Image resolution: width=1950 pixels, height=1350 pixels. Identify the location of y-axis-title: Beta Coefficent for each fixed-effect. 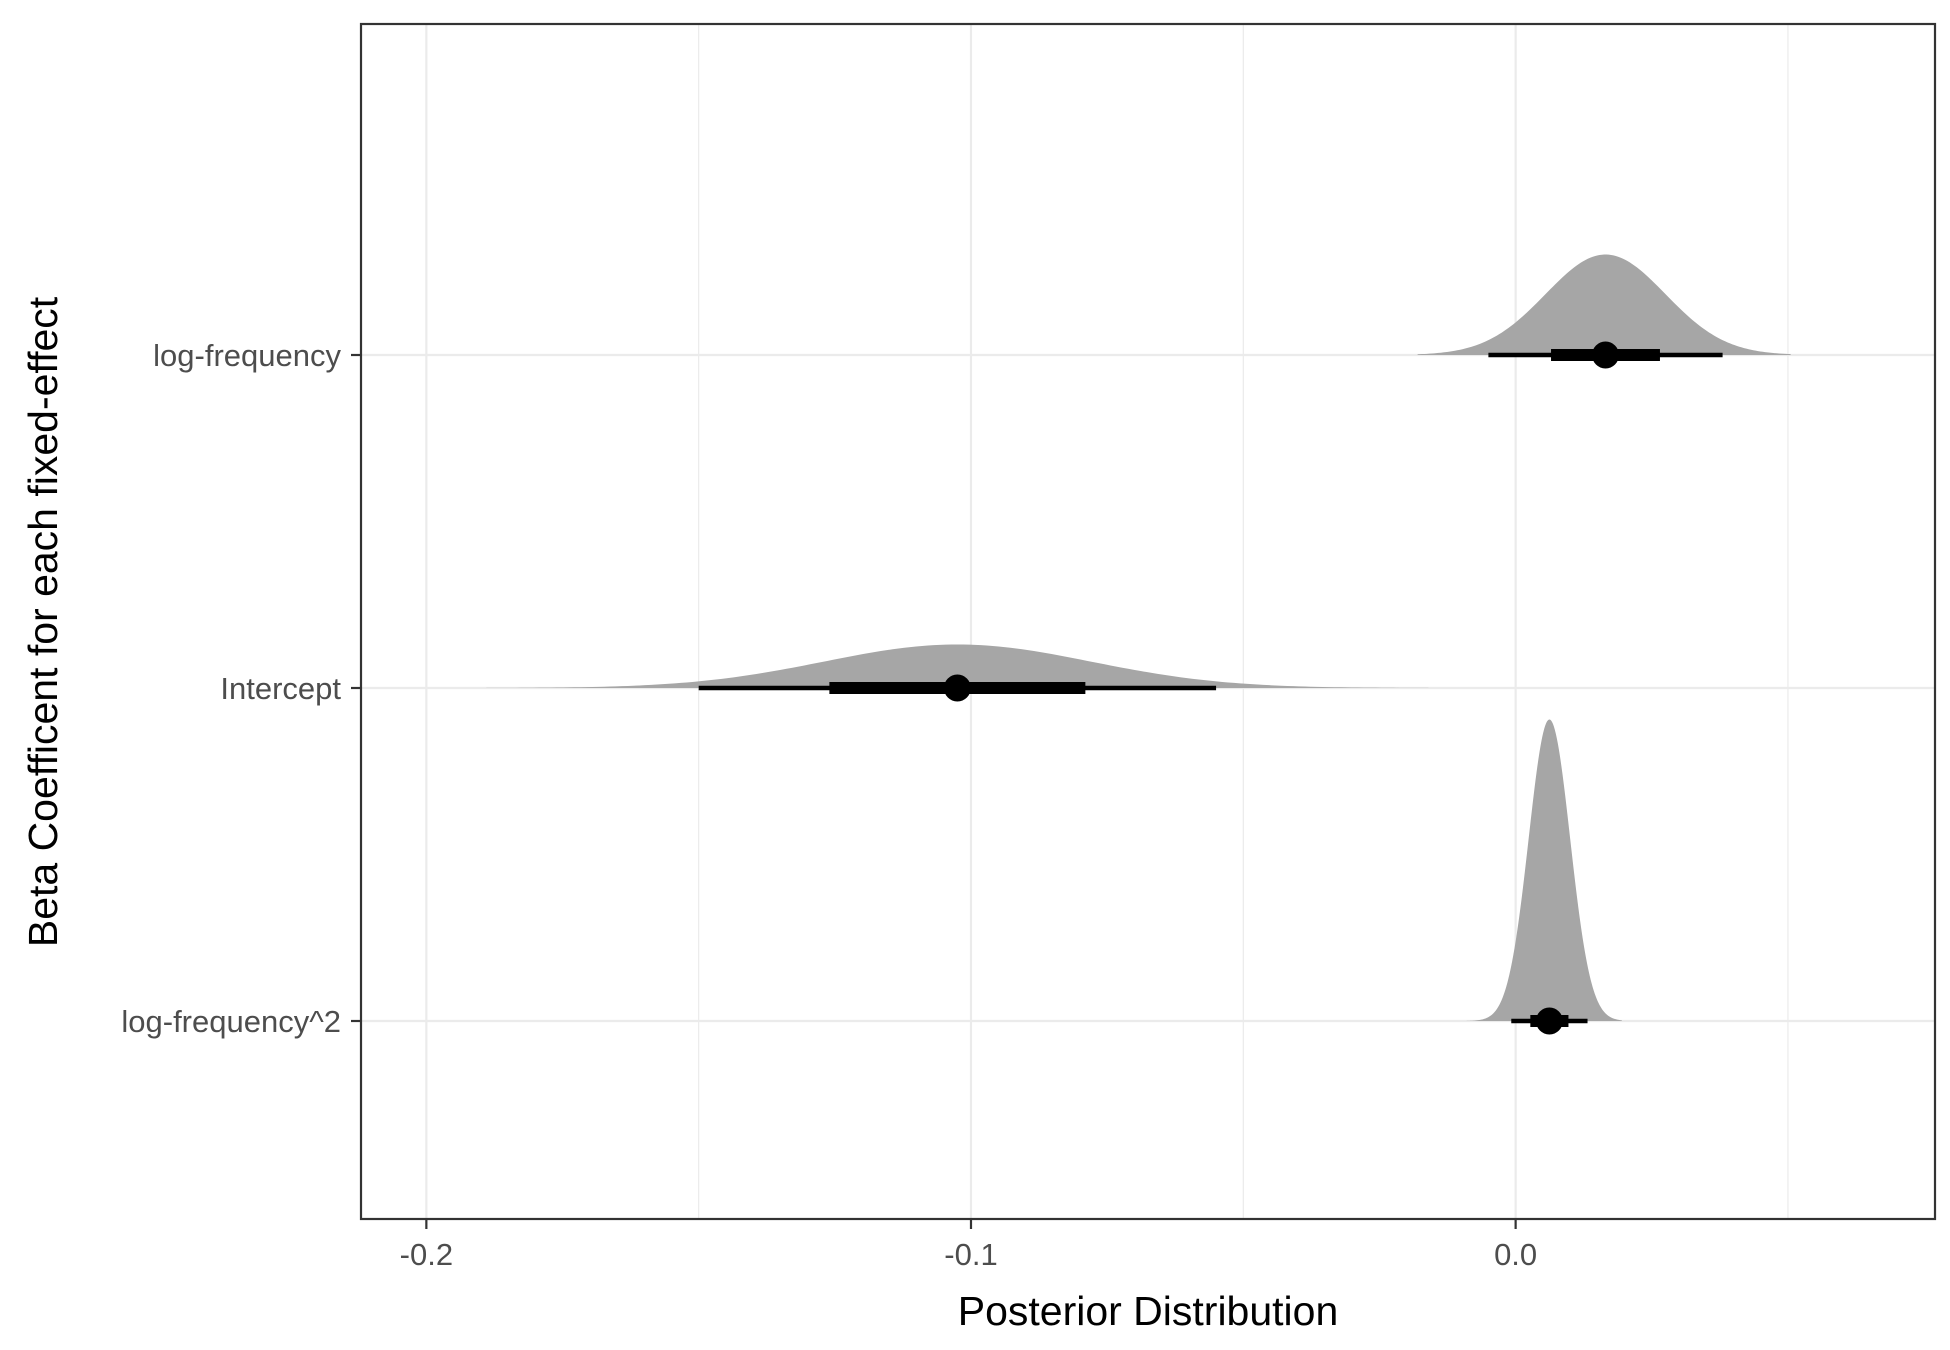
(43, 621).